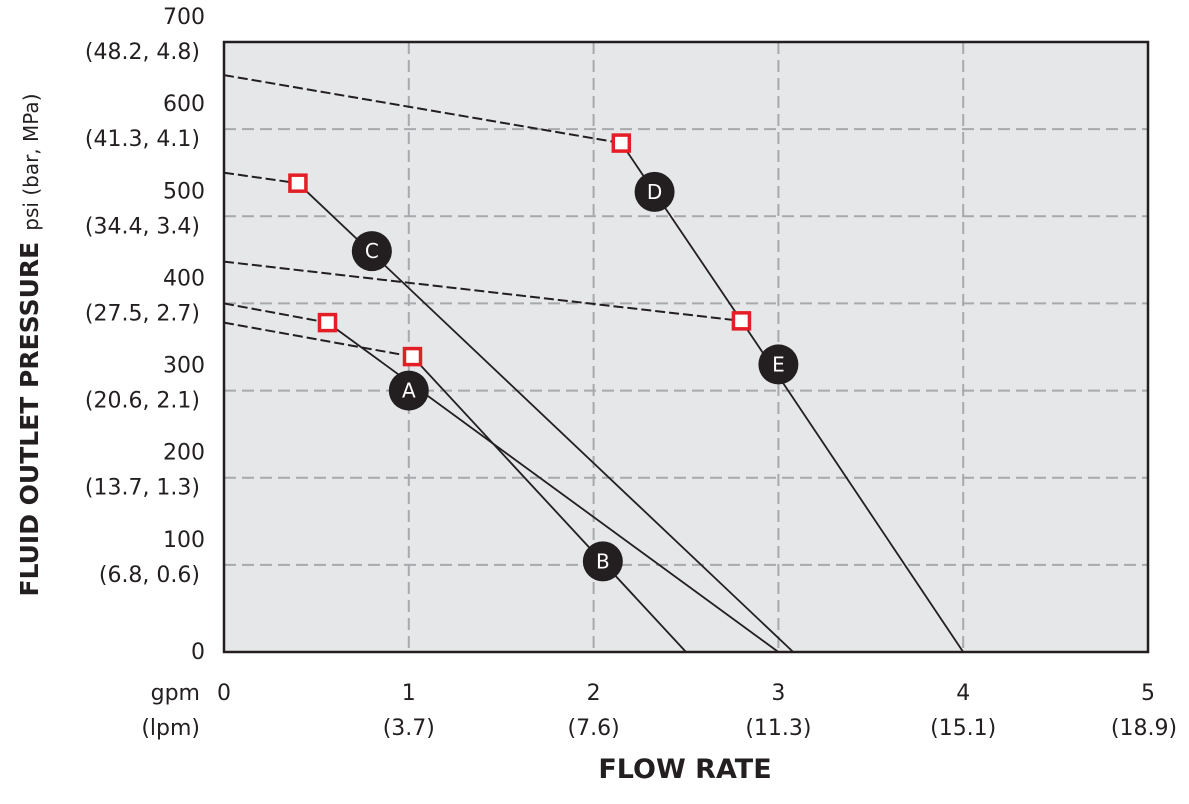 This screenshot has width=1189, height=804. I want to click on x-axis-label: FLOW RATE, so click(684, 769).